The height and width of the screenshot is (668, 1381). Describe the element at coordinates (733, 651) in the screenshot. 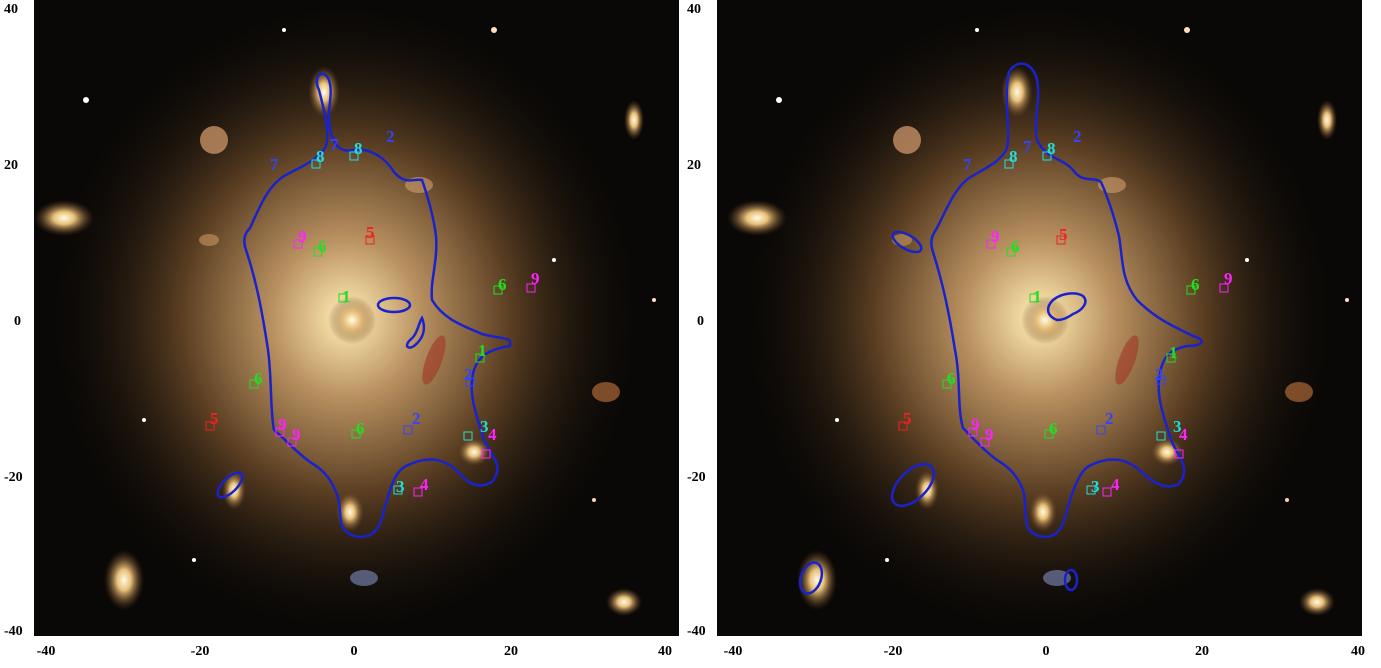

I see `right-xtick-m40: -40` at that location.